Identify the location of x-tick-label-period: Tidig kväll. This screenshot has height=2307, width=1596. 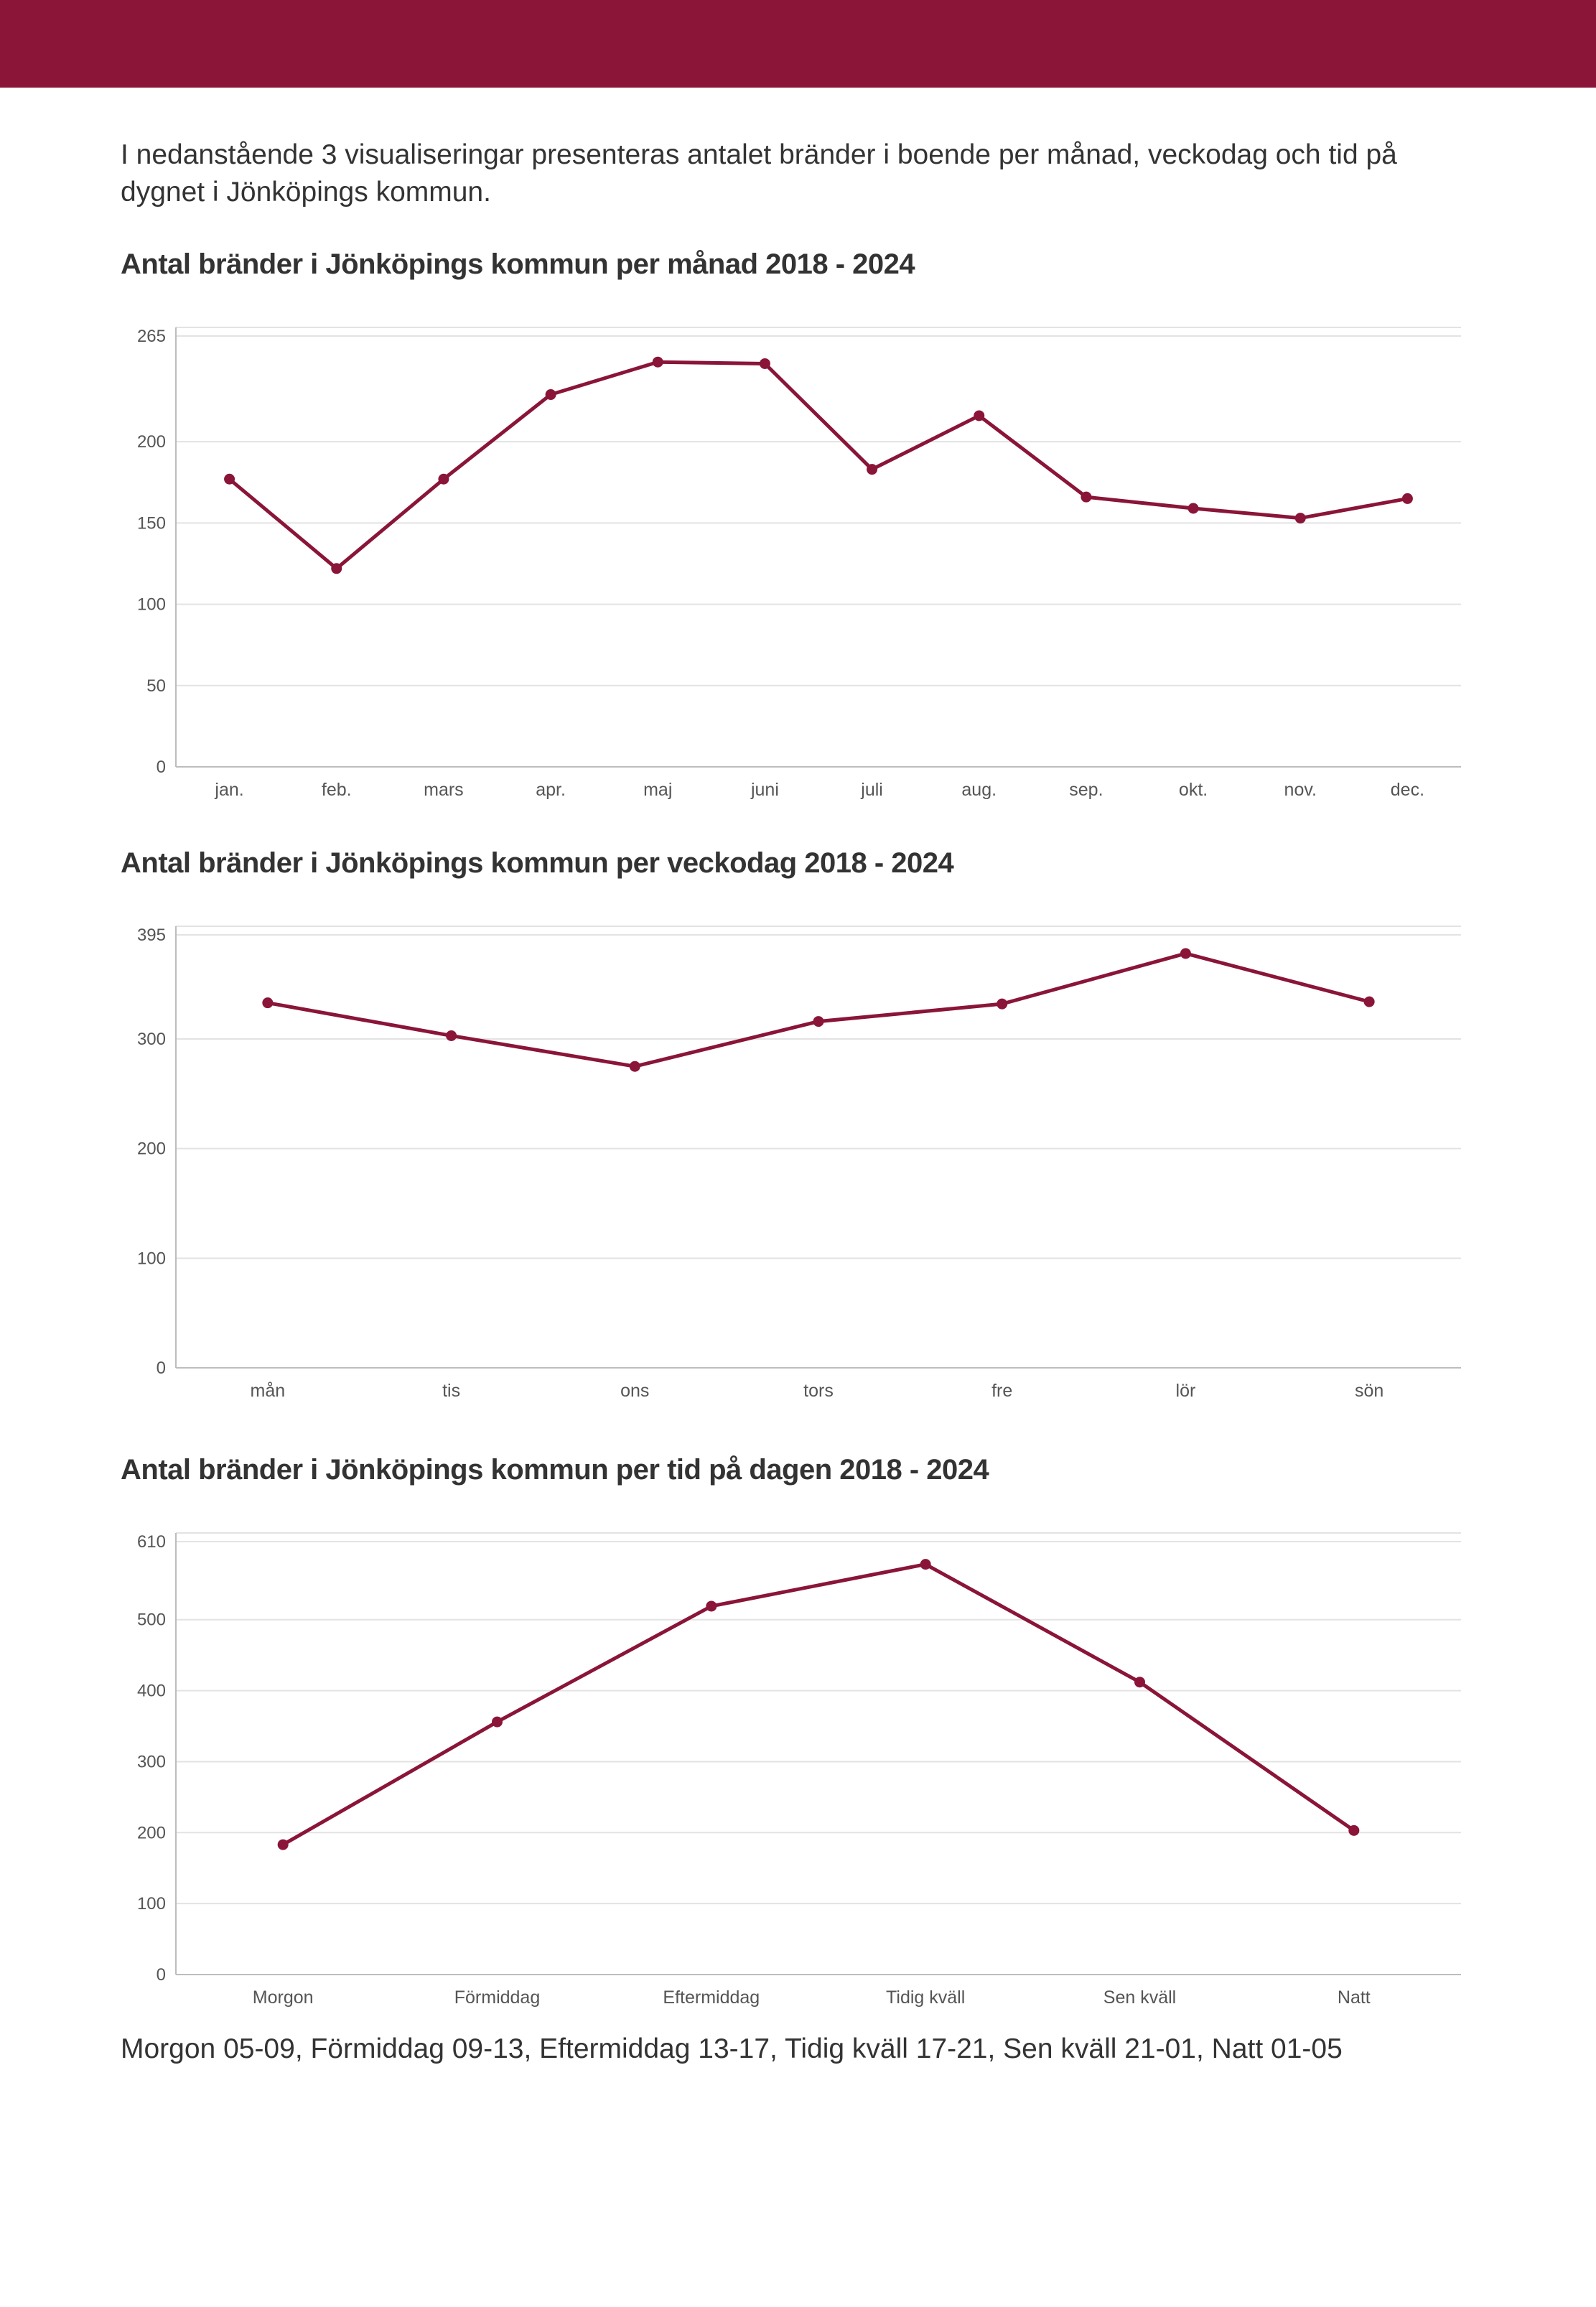
(925, 1997).